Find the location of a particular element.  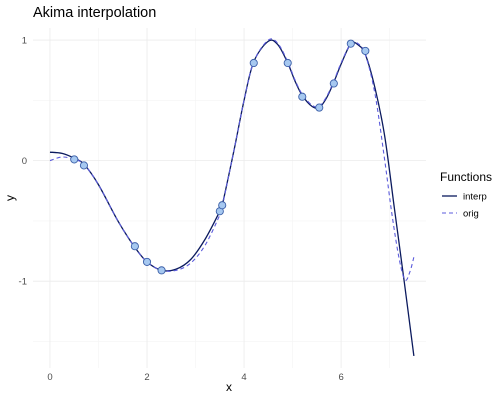

x-axis-ticks: 0 2 4 6 is located at coordinates (195, 377).